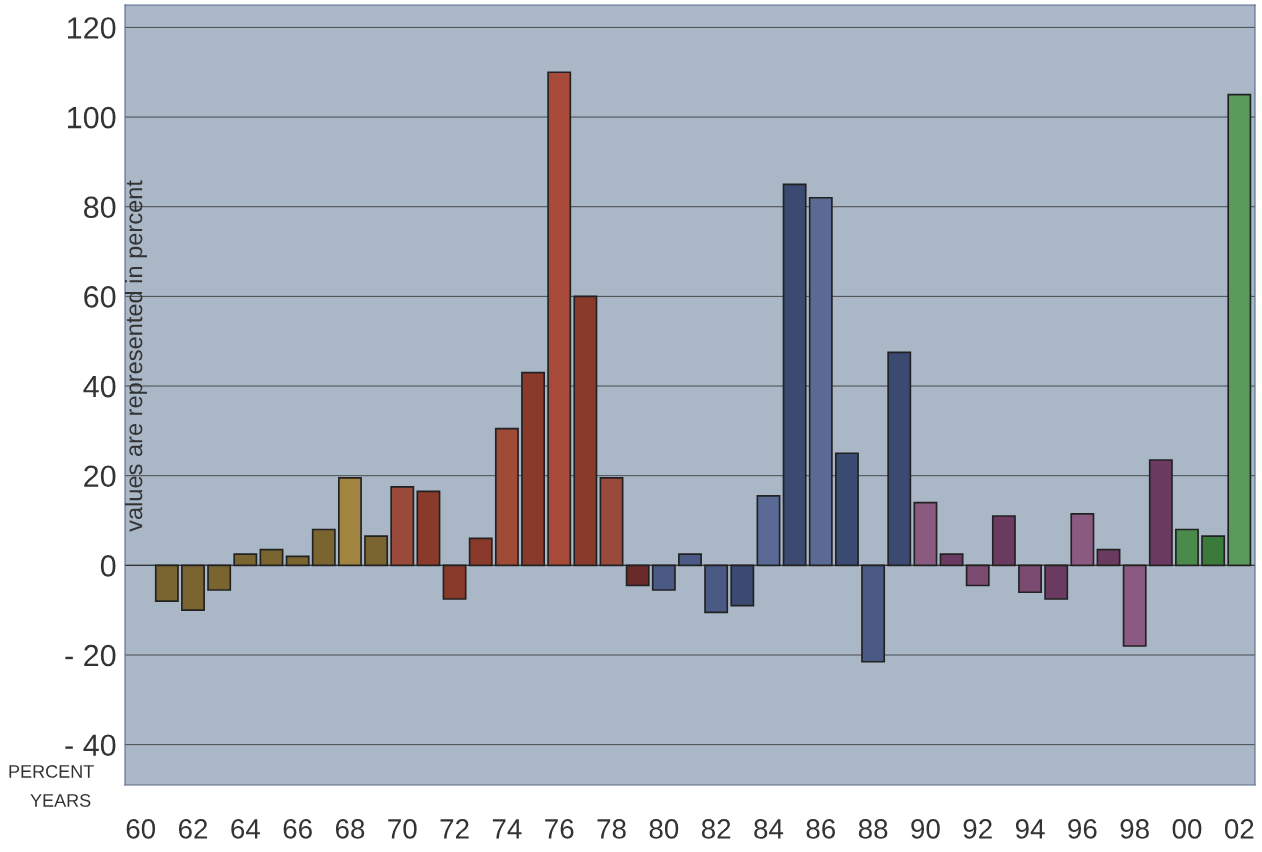 The width and height of the screenshot is (1262, 852). What do you see at coordinates (507, 829) in the screenshot?
I see `x-tick-label: 74` at bounding box center [507, 829].